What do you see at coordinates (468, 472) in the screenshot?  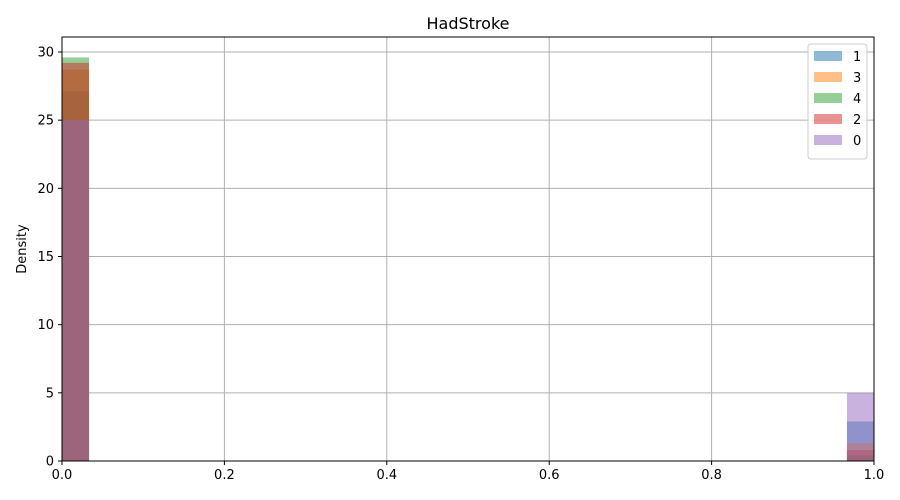 I see `x-axis-ticks: 0.0 0.2 0.4 0.6 0.8 1.0` at bounding box center [468, 472].